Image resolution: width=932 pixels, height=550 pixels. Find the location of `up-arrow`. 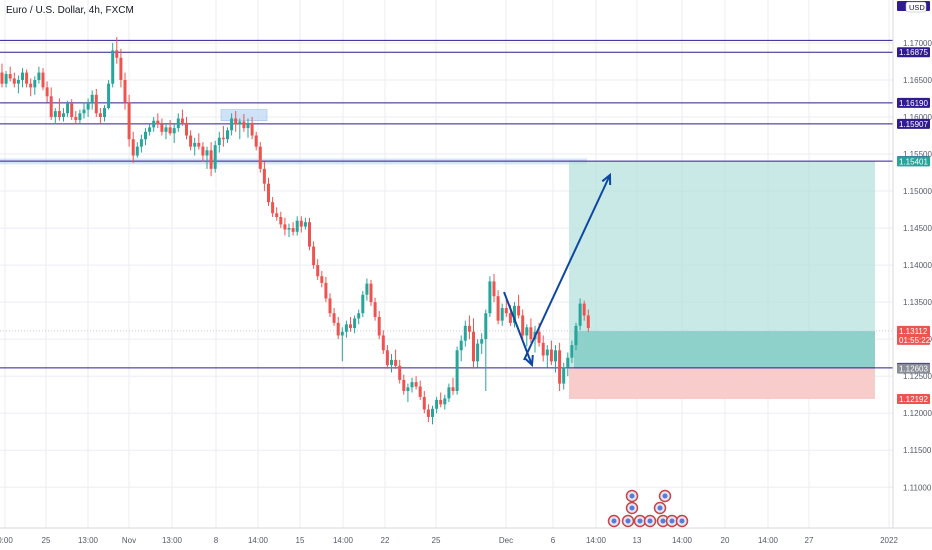

up-arrow is located at coordinates (567, 267).